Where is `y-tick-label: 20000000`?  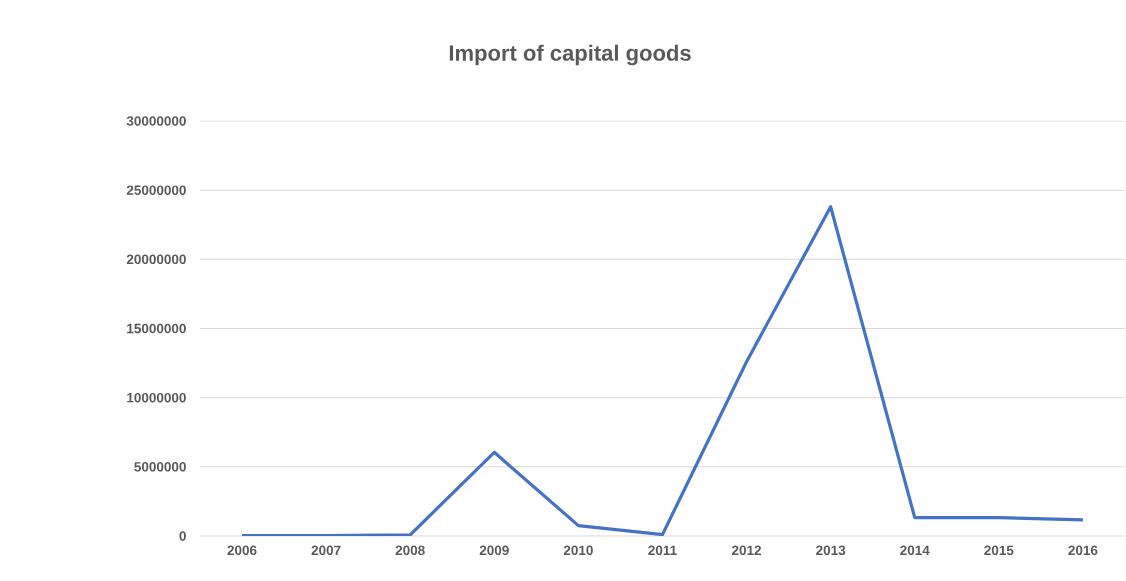
y-tick-label: 20000000 is located at coordinates (156, 259).